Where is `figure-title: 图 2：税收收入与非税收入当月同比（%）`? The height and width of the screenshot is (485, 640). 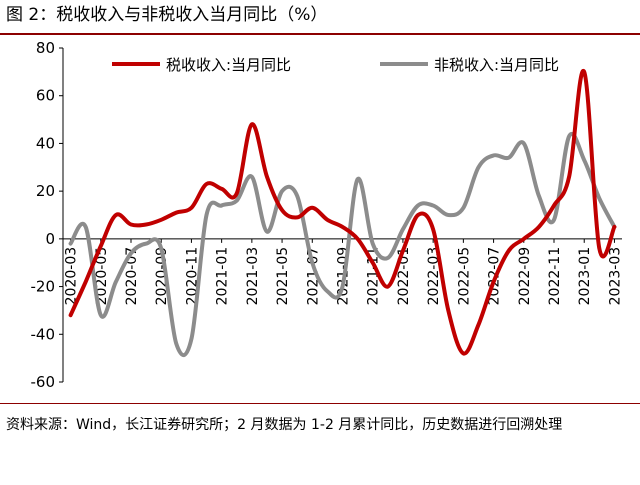
figure-title: 图 2：税收收入与非税收入当月同比（%） is located at coordinates (167, 15).